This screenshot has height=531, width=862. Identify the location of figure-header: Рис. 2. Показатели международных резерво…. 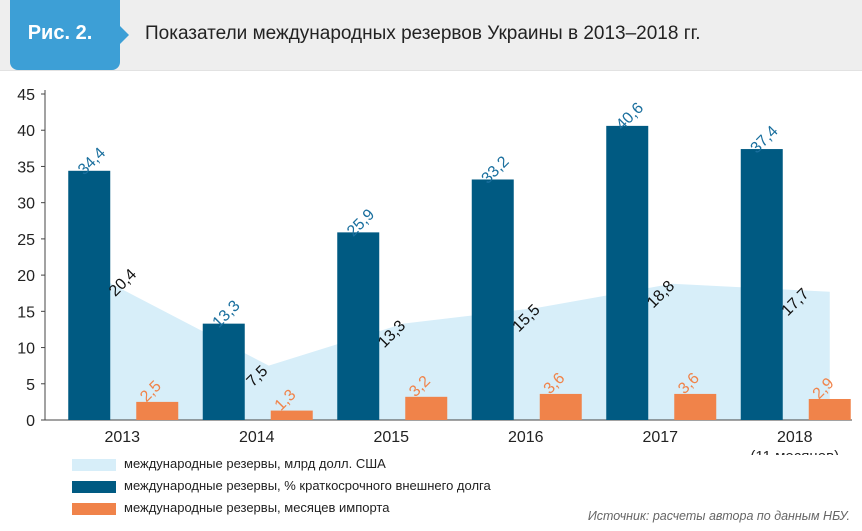
(431, 35).